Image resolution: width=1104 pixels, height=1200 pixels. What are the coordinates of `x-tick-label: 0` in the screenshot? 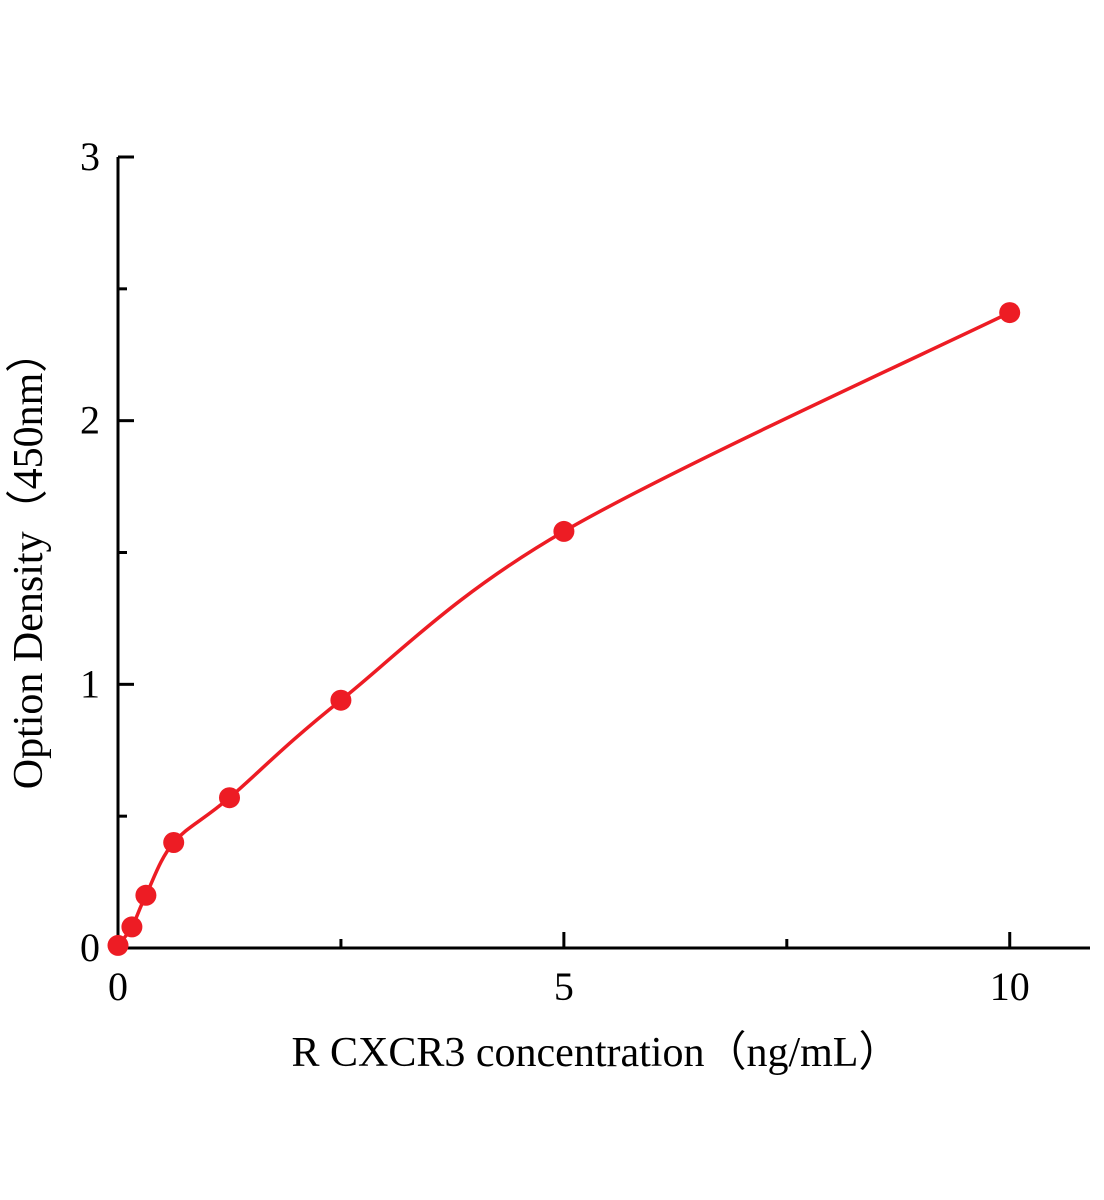 It's located at (118, 986).